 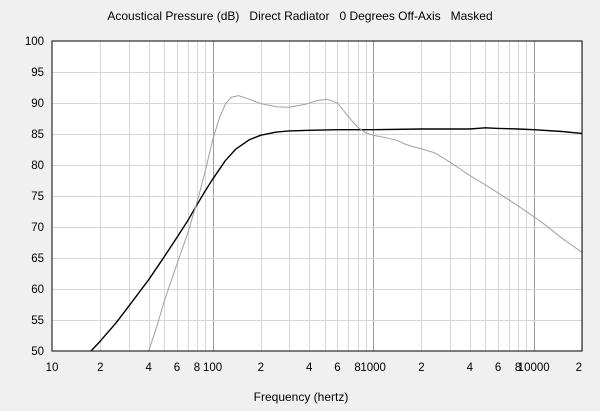 I want to click on y-tick-label: 70, so click(x=37, y=228).